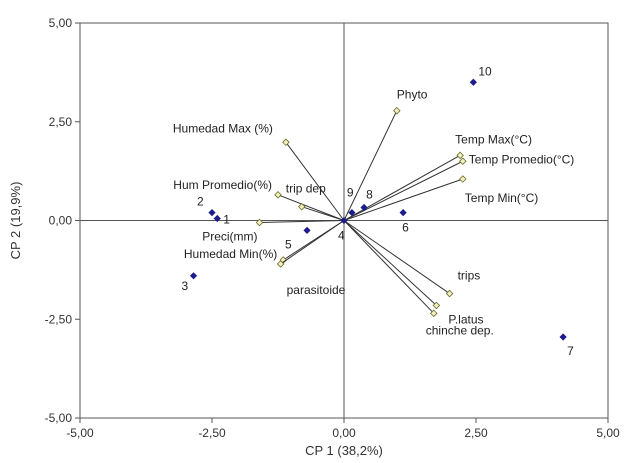 This screenshot has width=628, height=463. I want to click on observation-label: 3, so click(185, 286).